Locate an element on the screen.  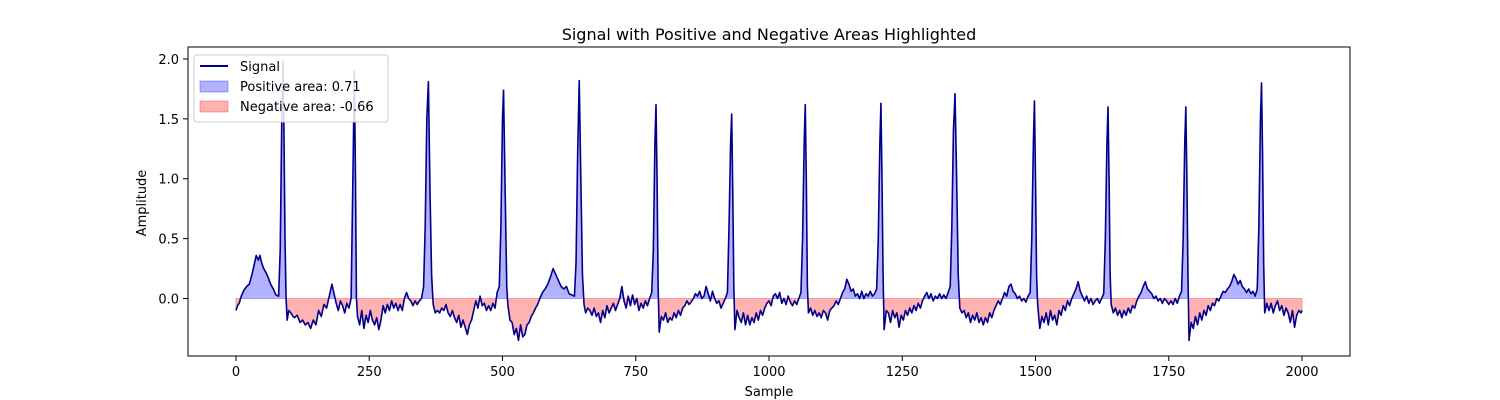
x-tick-label: 0 is located at coordinates (236, 372).